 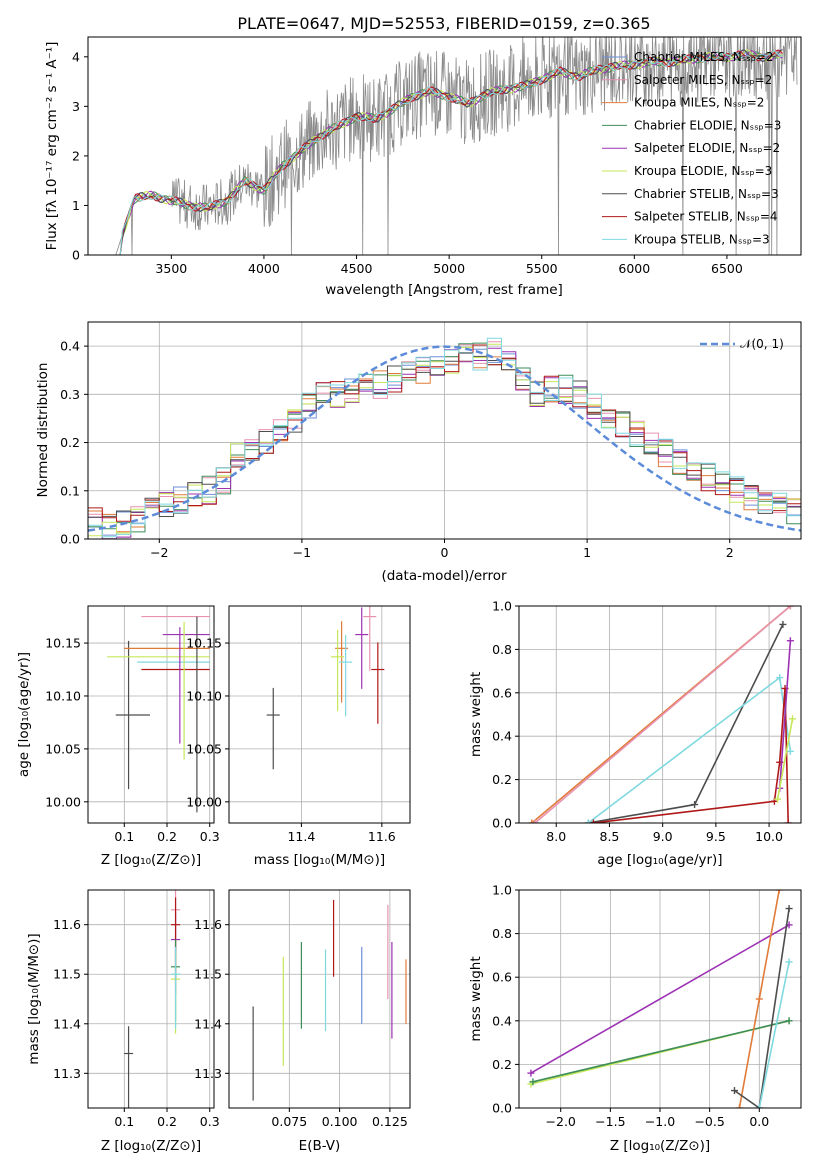 I want to click on spectrum-xlabel: wavelength [Angstrom, rest frame], so click(x=444, y=290).